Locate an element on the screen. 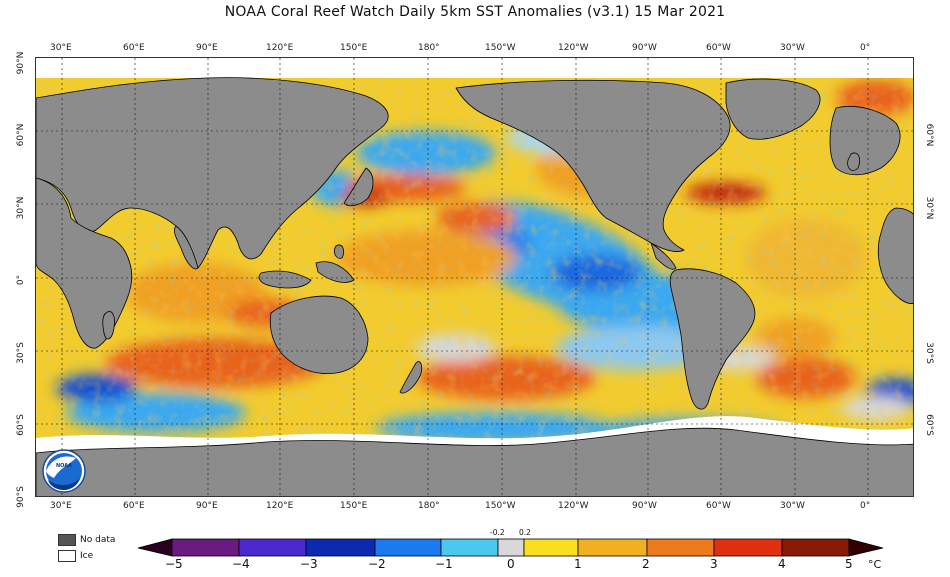 This screenshot has width=950, height=577. colorbar-label: −3 is located at coordinates (309, 564).